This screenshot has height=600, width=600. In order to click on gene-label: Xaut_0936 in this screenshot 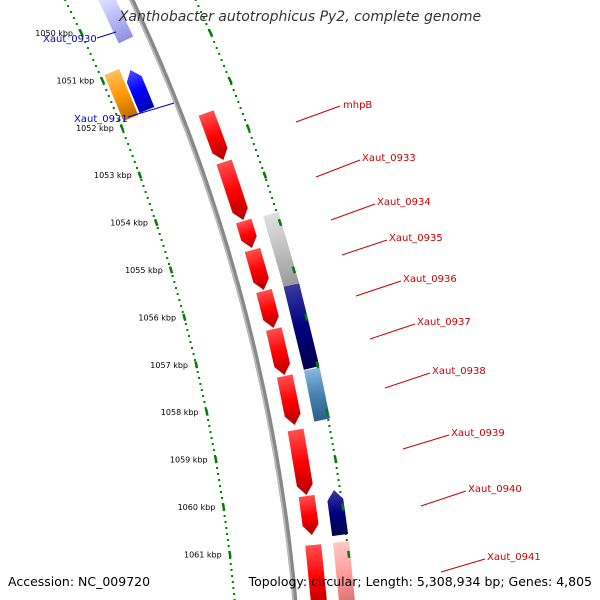, I will do `click(430, 279)`.